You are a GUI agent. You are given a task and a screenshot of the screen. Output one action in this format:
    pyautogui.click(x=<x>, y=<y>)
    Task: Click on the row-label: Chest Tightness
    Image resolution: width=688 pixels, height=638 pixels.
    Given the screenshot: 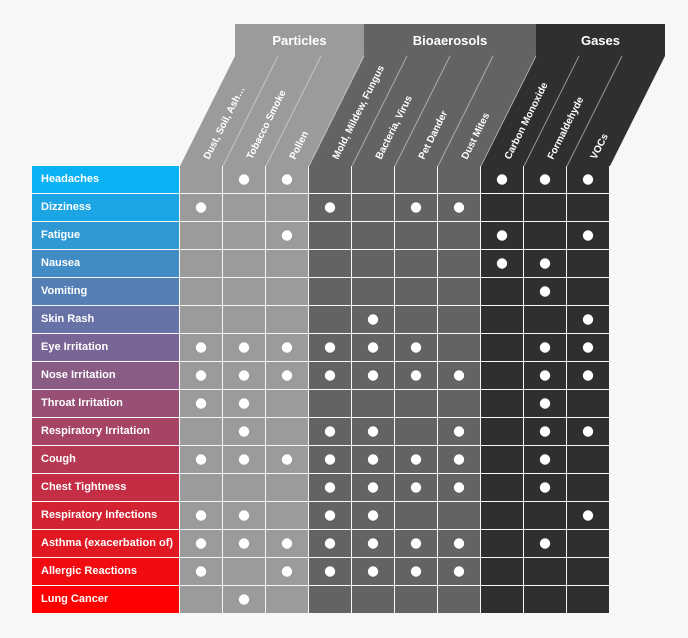 What is the action you would take?
    pyautogui.click(x=105, y=487)
    